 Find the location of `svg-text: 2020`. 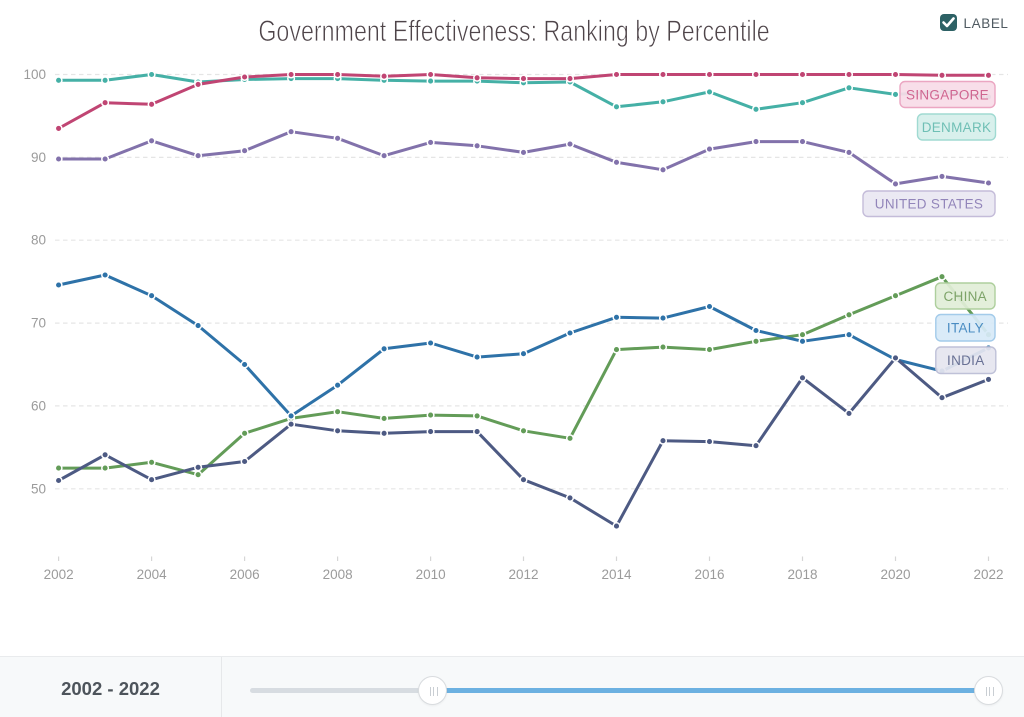

svg-text: 2020 is located at coordinates (895, 574).